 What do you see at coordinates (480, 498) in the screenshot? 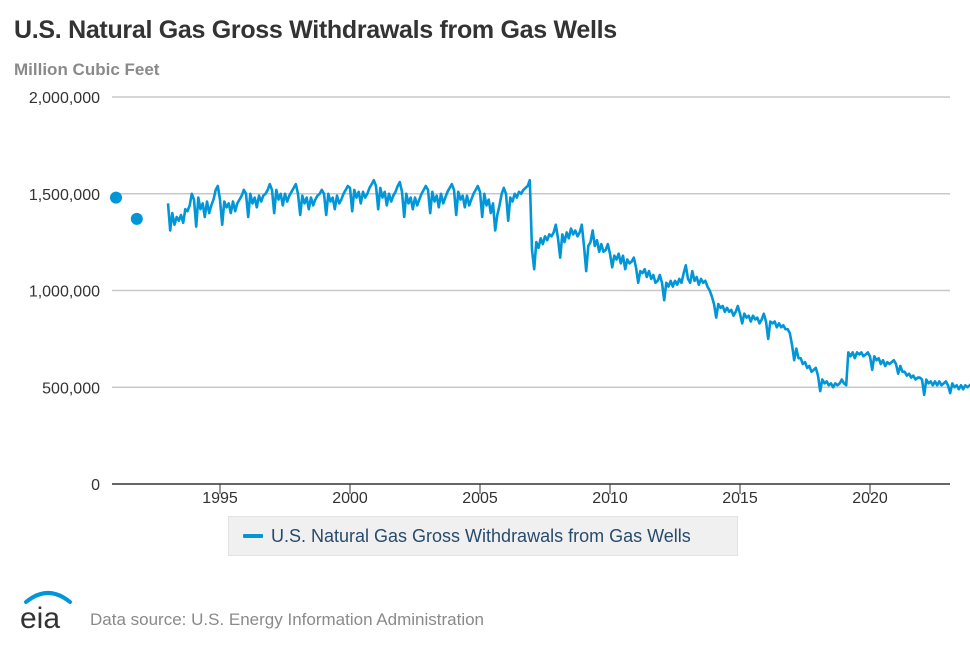
I see `x-tick-label: 2005` at bounding box center [480, 498].